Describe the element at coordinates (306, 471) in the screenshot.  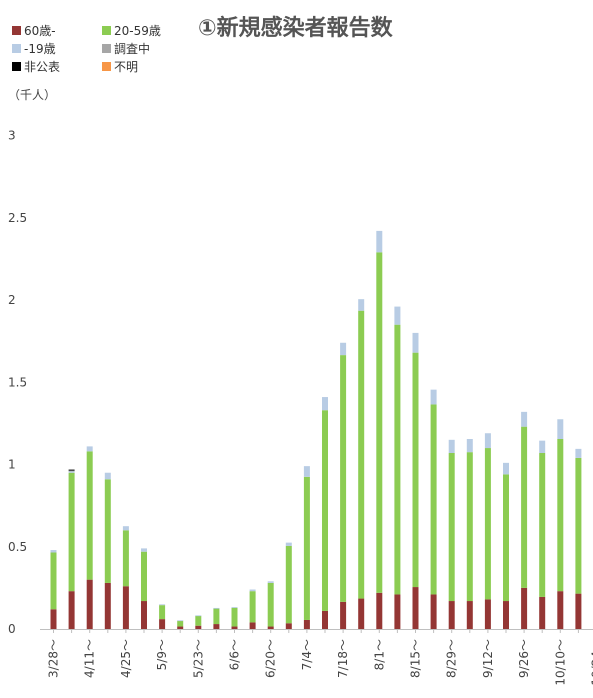
I see `bar-segment-7/4-s2` at that location.